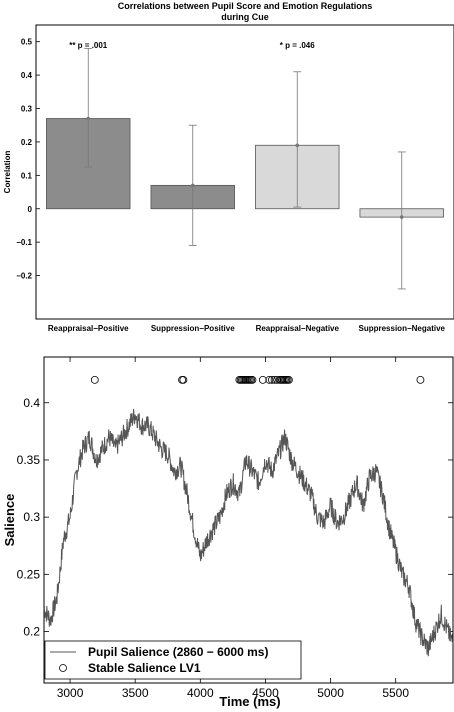 This screenshot has width=454, height=712. I want to click on legend-marker-swatch, so click(63, 668).